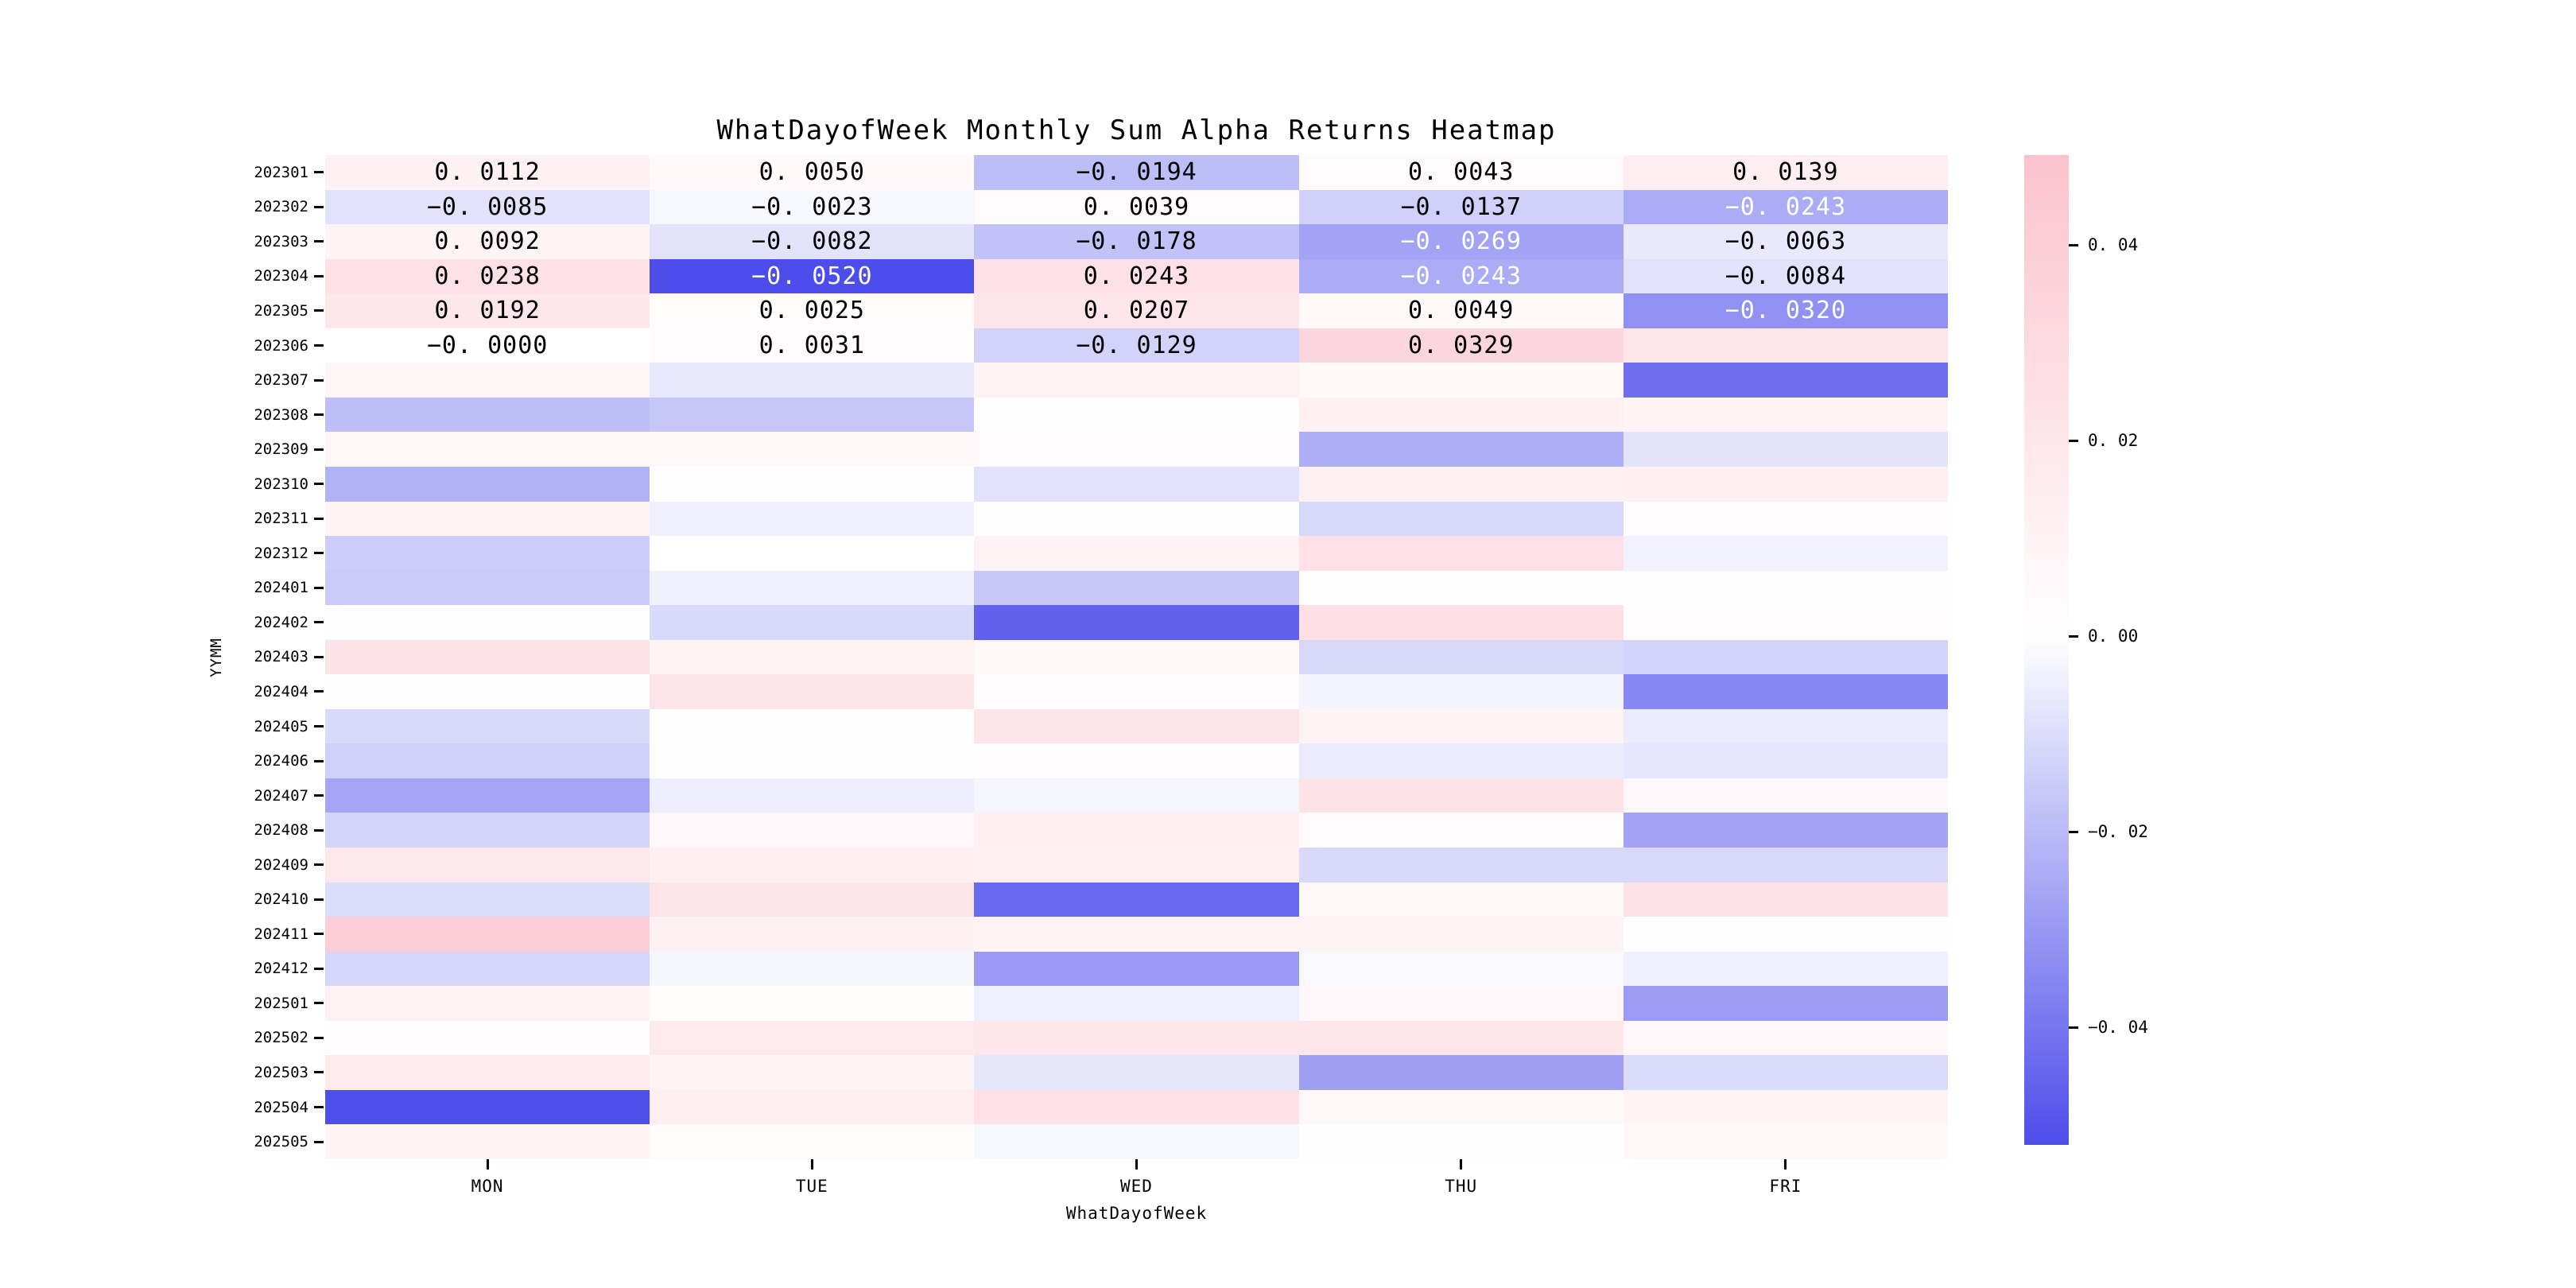  Describe the element at coordinates (281, 276) in the screenshot. I see `y-tick-label: 202304` at that location.